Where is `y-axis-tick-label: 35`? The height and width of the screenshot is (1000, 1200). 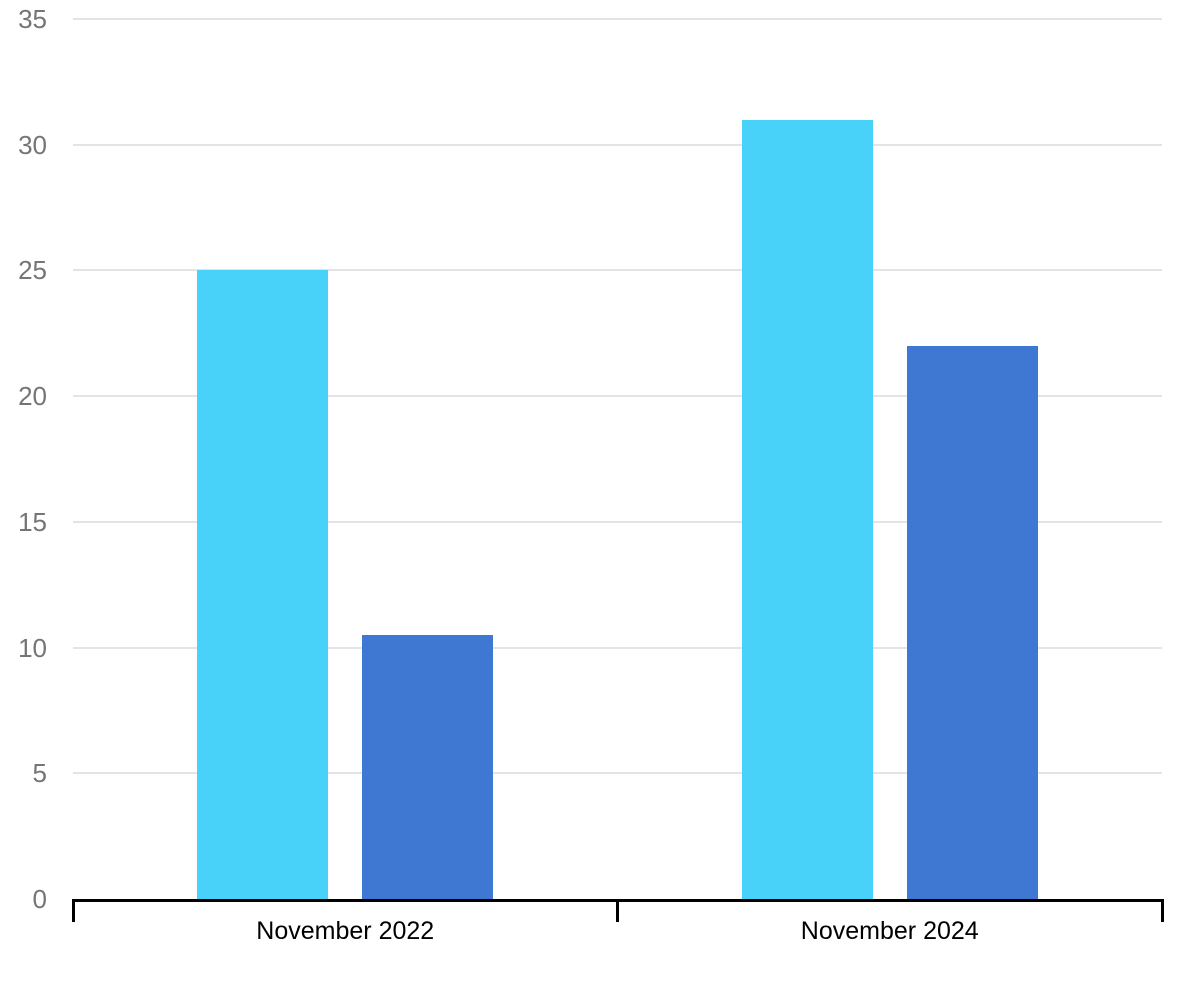
y-axis-tick-label: 35 is located at coordinates (32, 19).